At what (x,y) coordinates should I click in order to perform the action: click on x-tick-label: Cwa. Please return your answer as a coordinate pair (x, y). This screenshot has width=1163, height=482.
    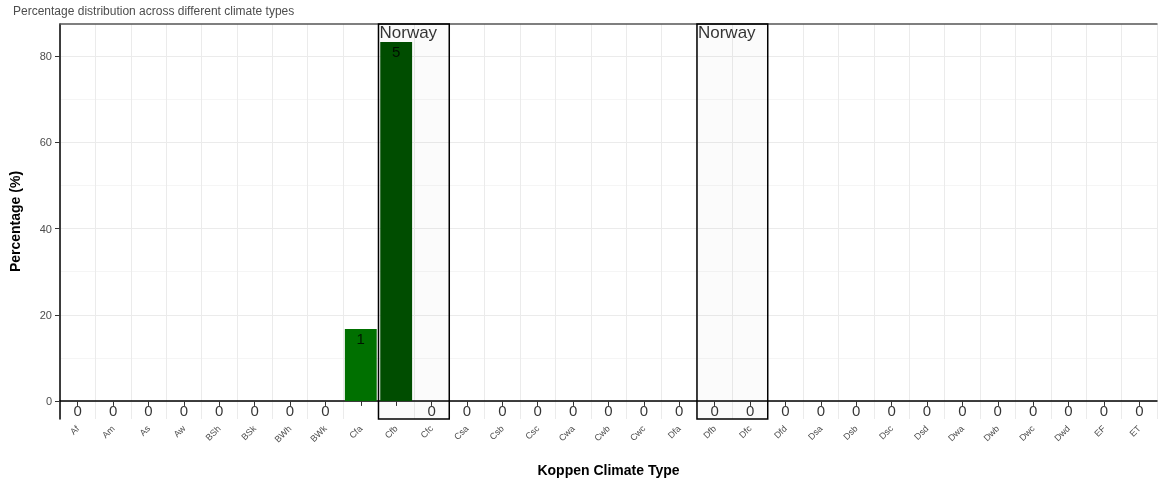
    Looking at the image, I should click on (566, 433).